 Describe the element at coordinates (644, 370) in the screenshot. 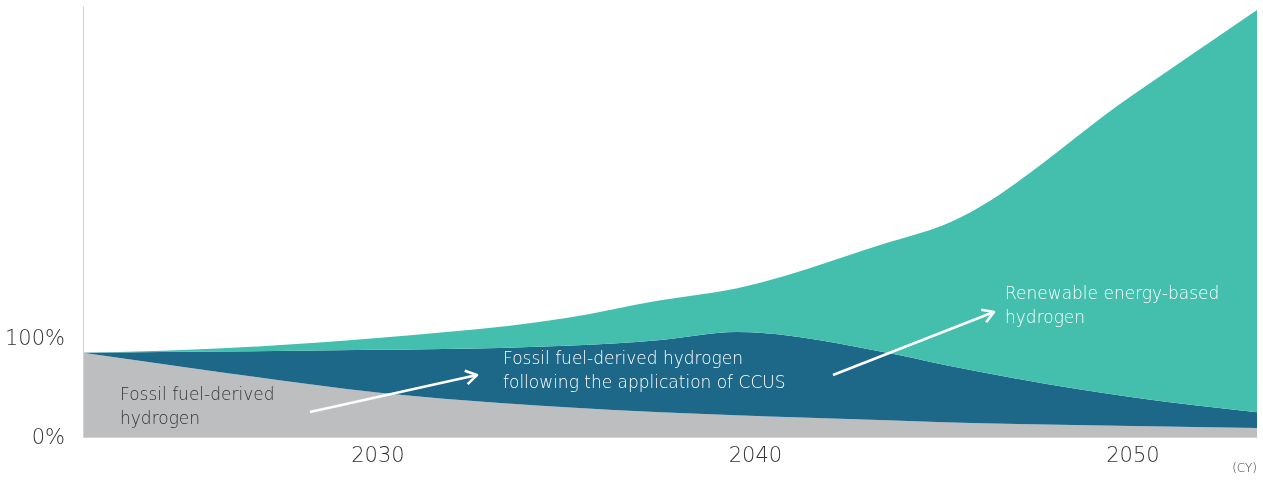

I see `series-label: Fossil fuel-derived hydrogen following the application of CCUS` at that location.